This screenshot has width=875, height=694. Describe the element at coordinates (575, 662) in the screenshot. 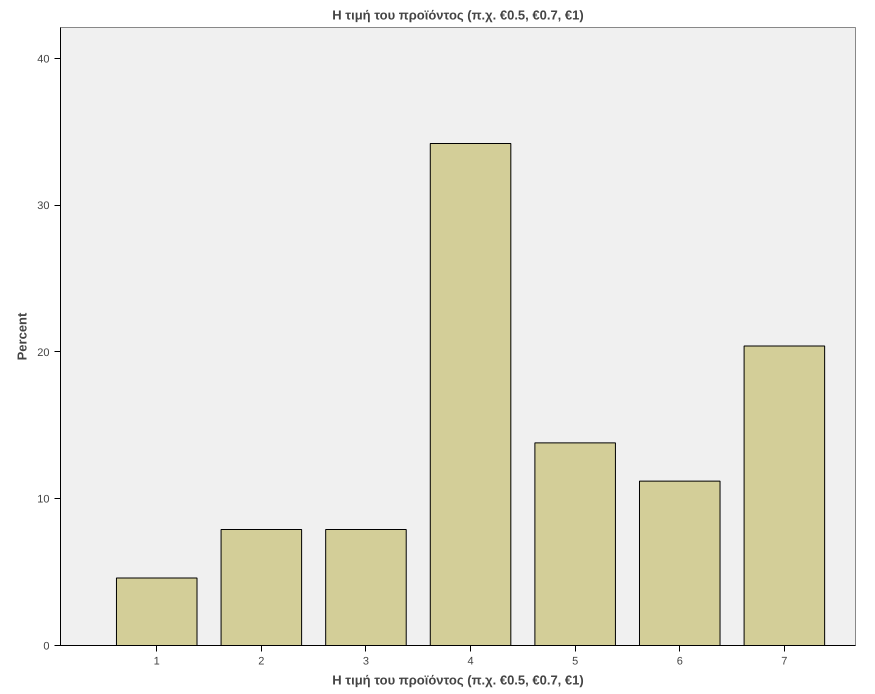

I see `x-tick-label: 5` at that location.